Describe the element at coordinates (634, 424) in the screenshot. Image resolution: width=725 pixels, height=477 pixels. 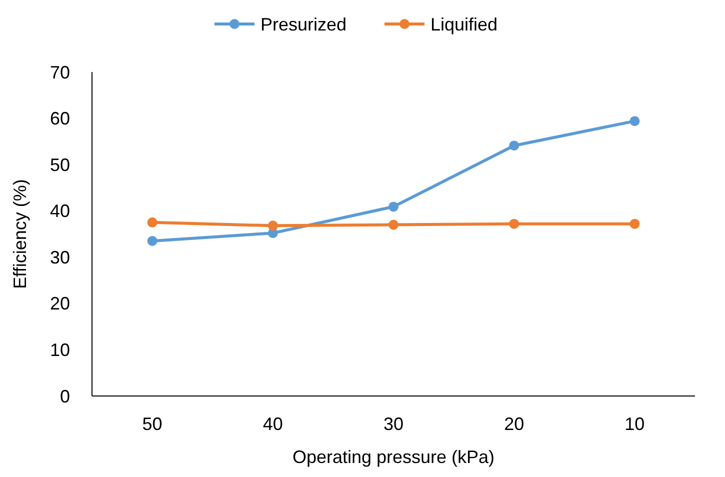
I see `x-tick-label: 10` at that location.